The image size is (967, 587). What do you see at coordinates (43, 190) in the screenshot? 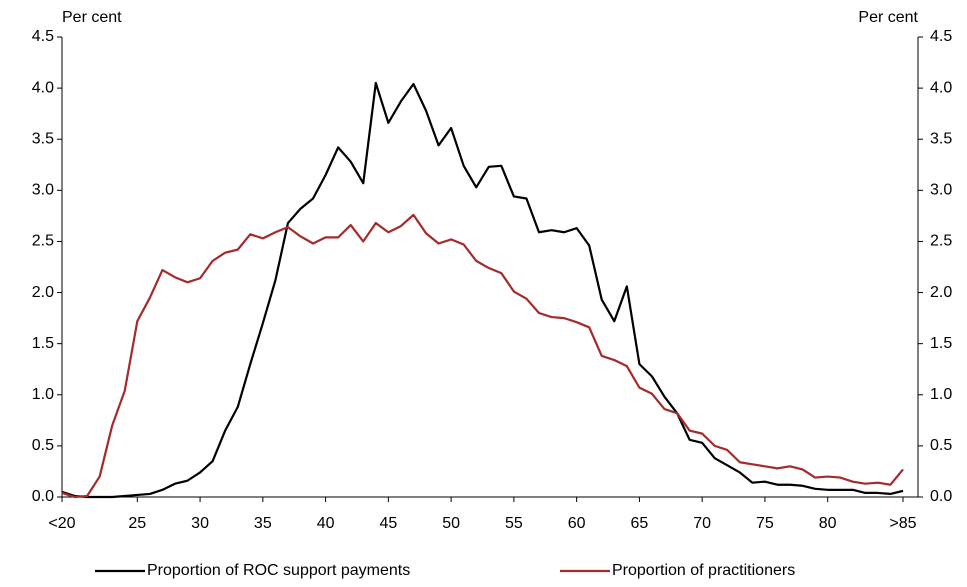
I see `y-tick-label: 3.0` at bounding box center [43, 190].